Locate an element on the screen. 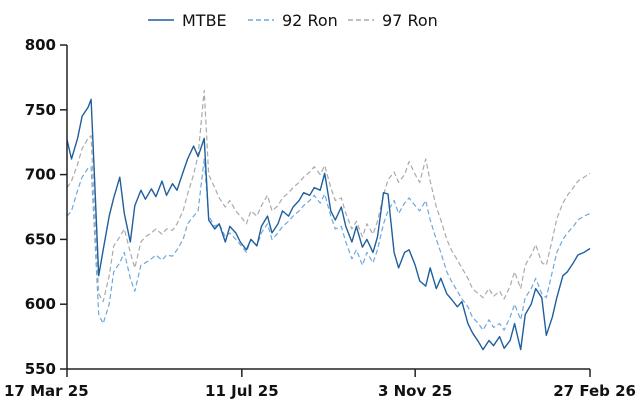 The image size is (641, 408). legend-label: 92 Ron is located at coordinates (310, 20).